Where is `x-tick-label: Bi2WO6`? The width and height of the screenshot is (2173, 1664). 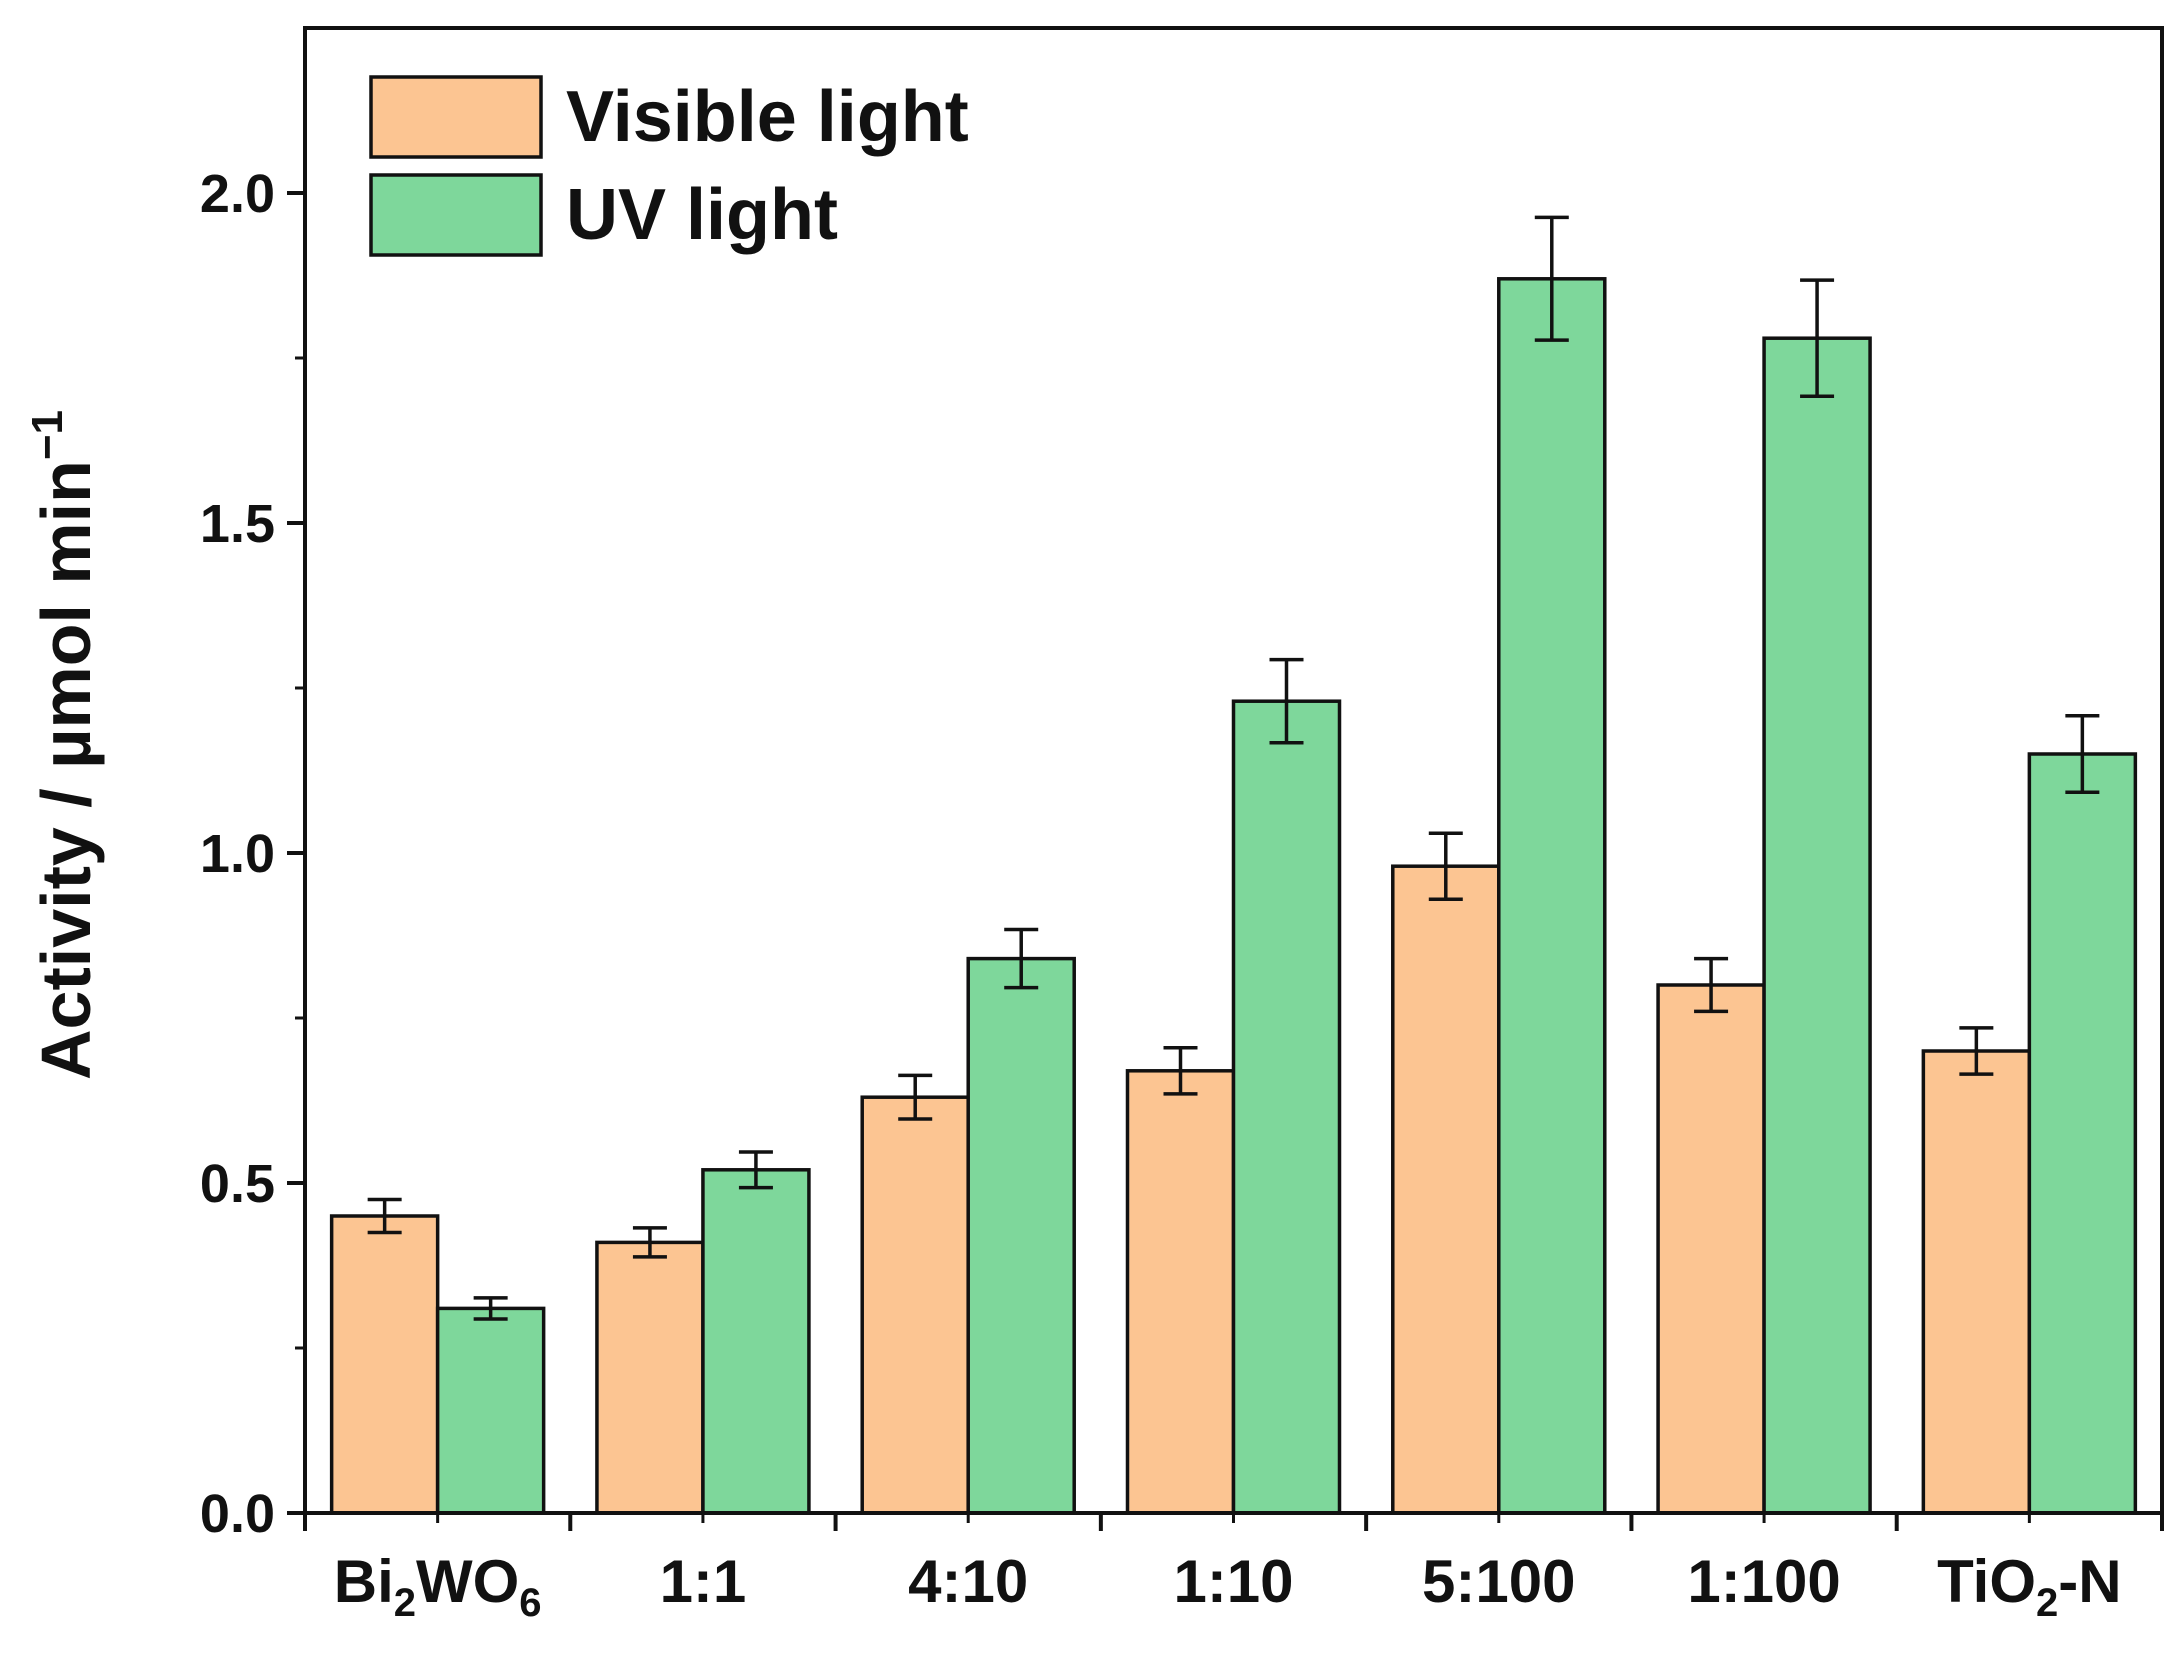
x-tick-label: Bi2WO6 is located at coordinates (438, 1586).